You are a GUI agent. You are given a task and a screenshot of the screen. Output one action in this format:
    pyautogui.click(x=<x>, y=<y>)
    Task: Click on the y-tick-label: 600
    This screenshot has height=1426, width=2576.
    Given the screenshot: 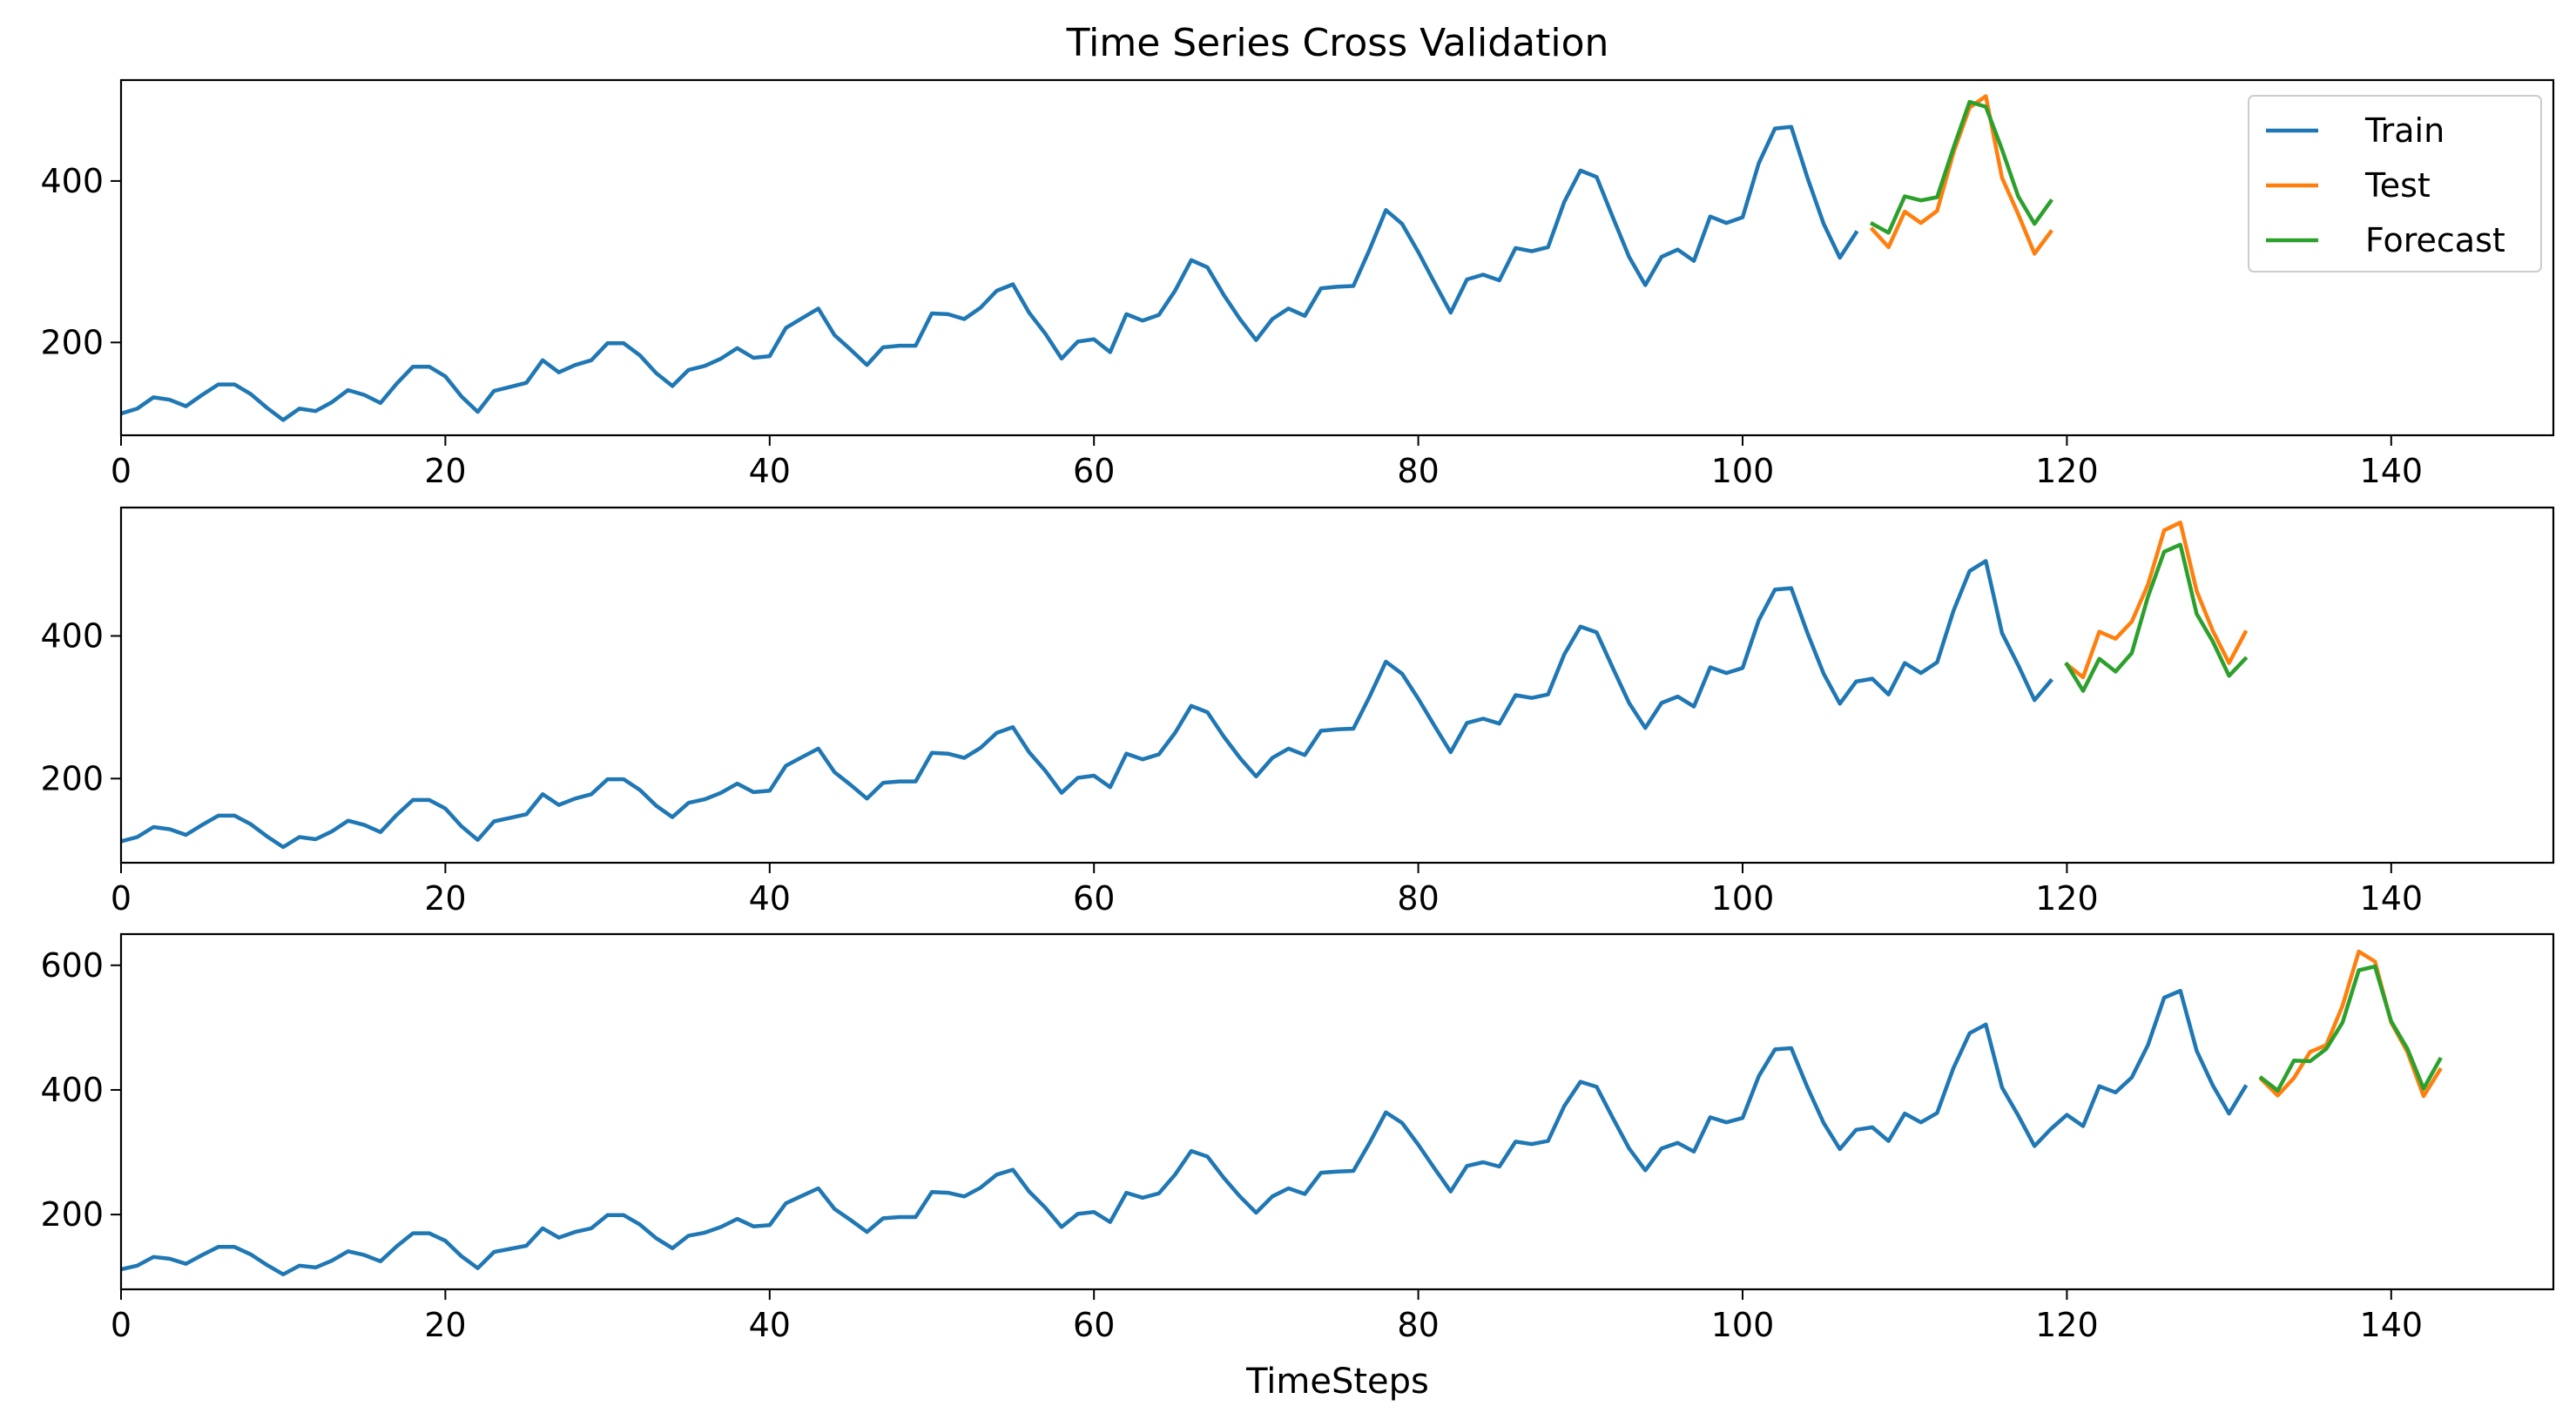 What is the action you would take?
    pyautogui.click(x=72, y=966)
    